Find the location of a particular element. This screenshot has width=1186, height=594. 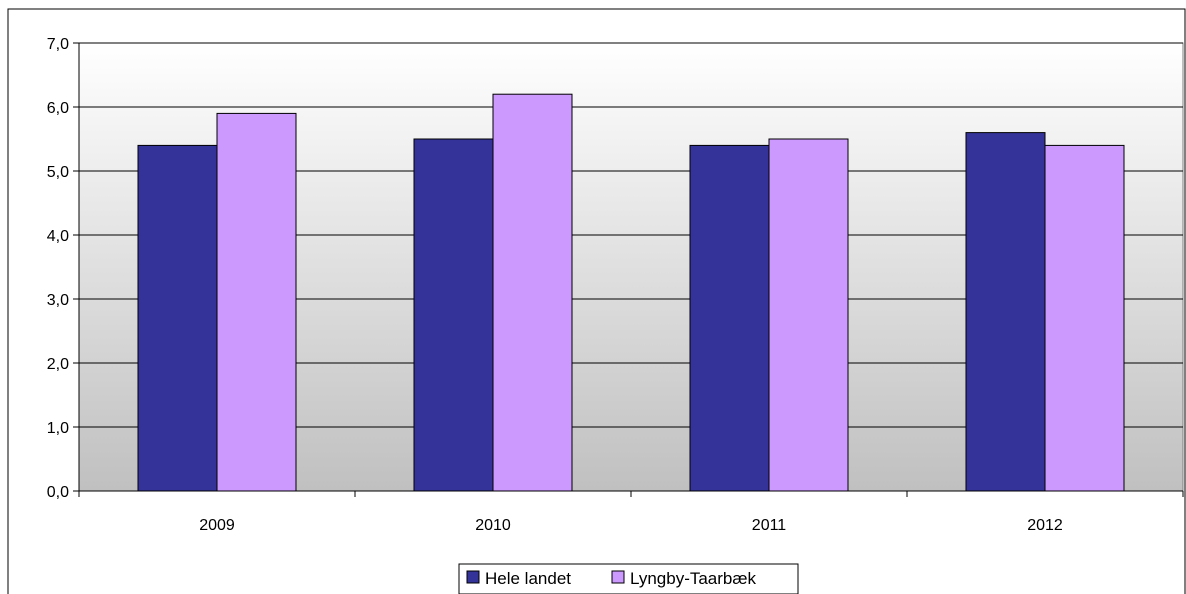

legend-box is located at coordinates (628, 578).